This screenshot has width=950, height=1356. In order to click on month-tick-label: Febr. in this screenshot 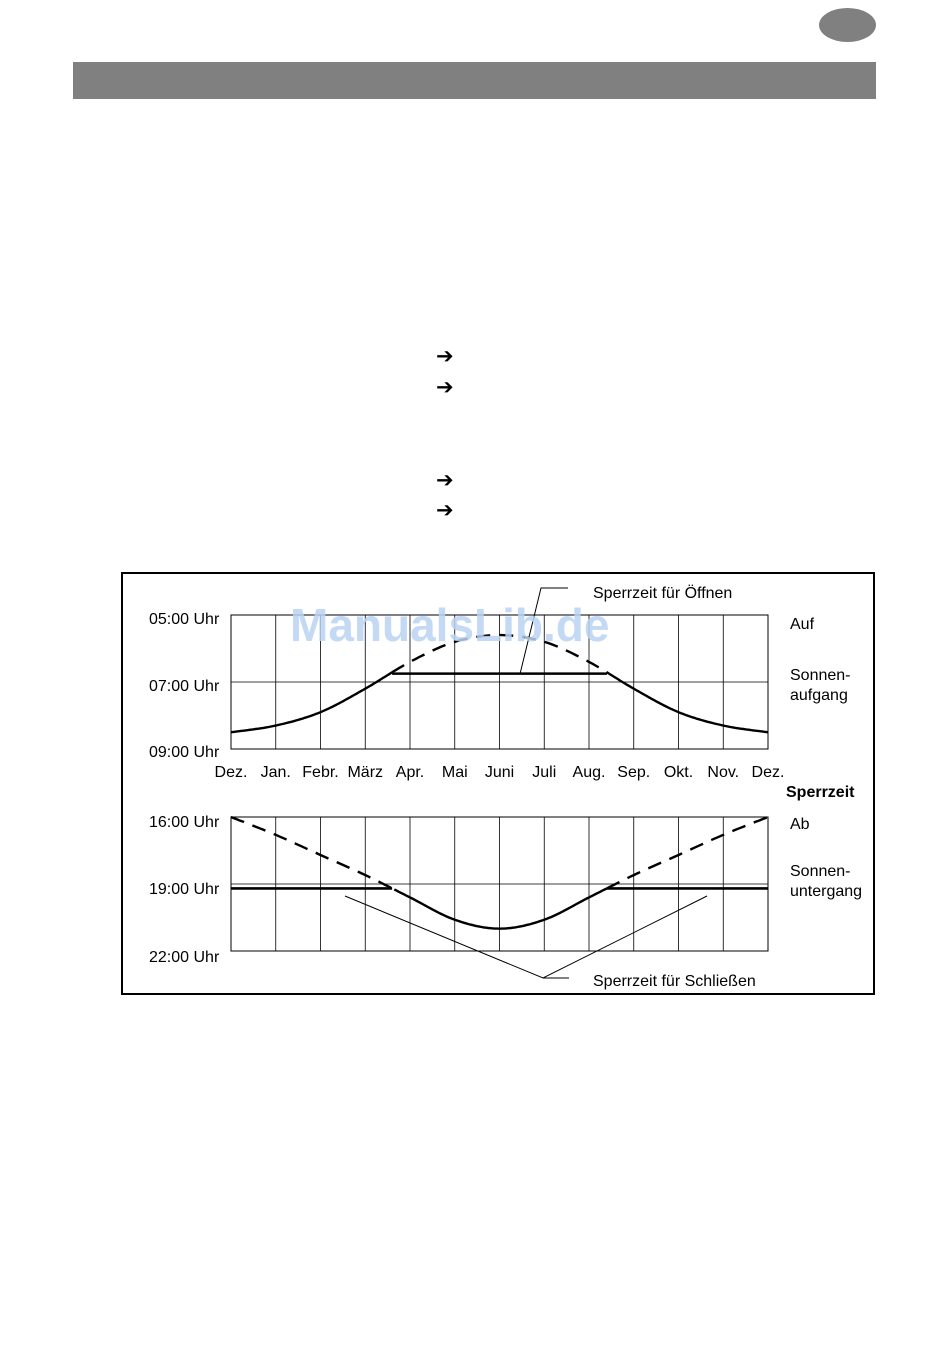, I will do `click(320, 772)`.